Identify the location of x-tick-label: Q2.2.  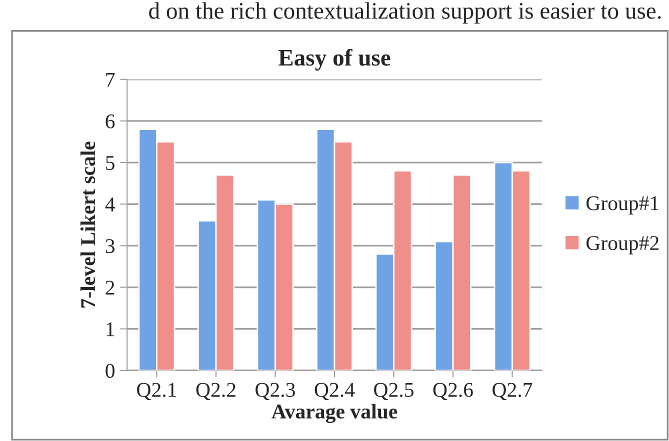
(216, 391).